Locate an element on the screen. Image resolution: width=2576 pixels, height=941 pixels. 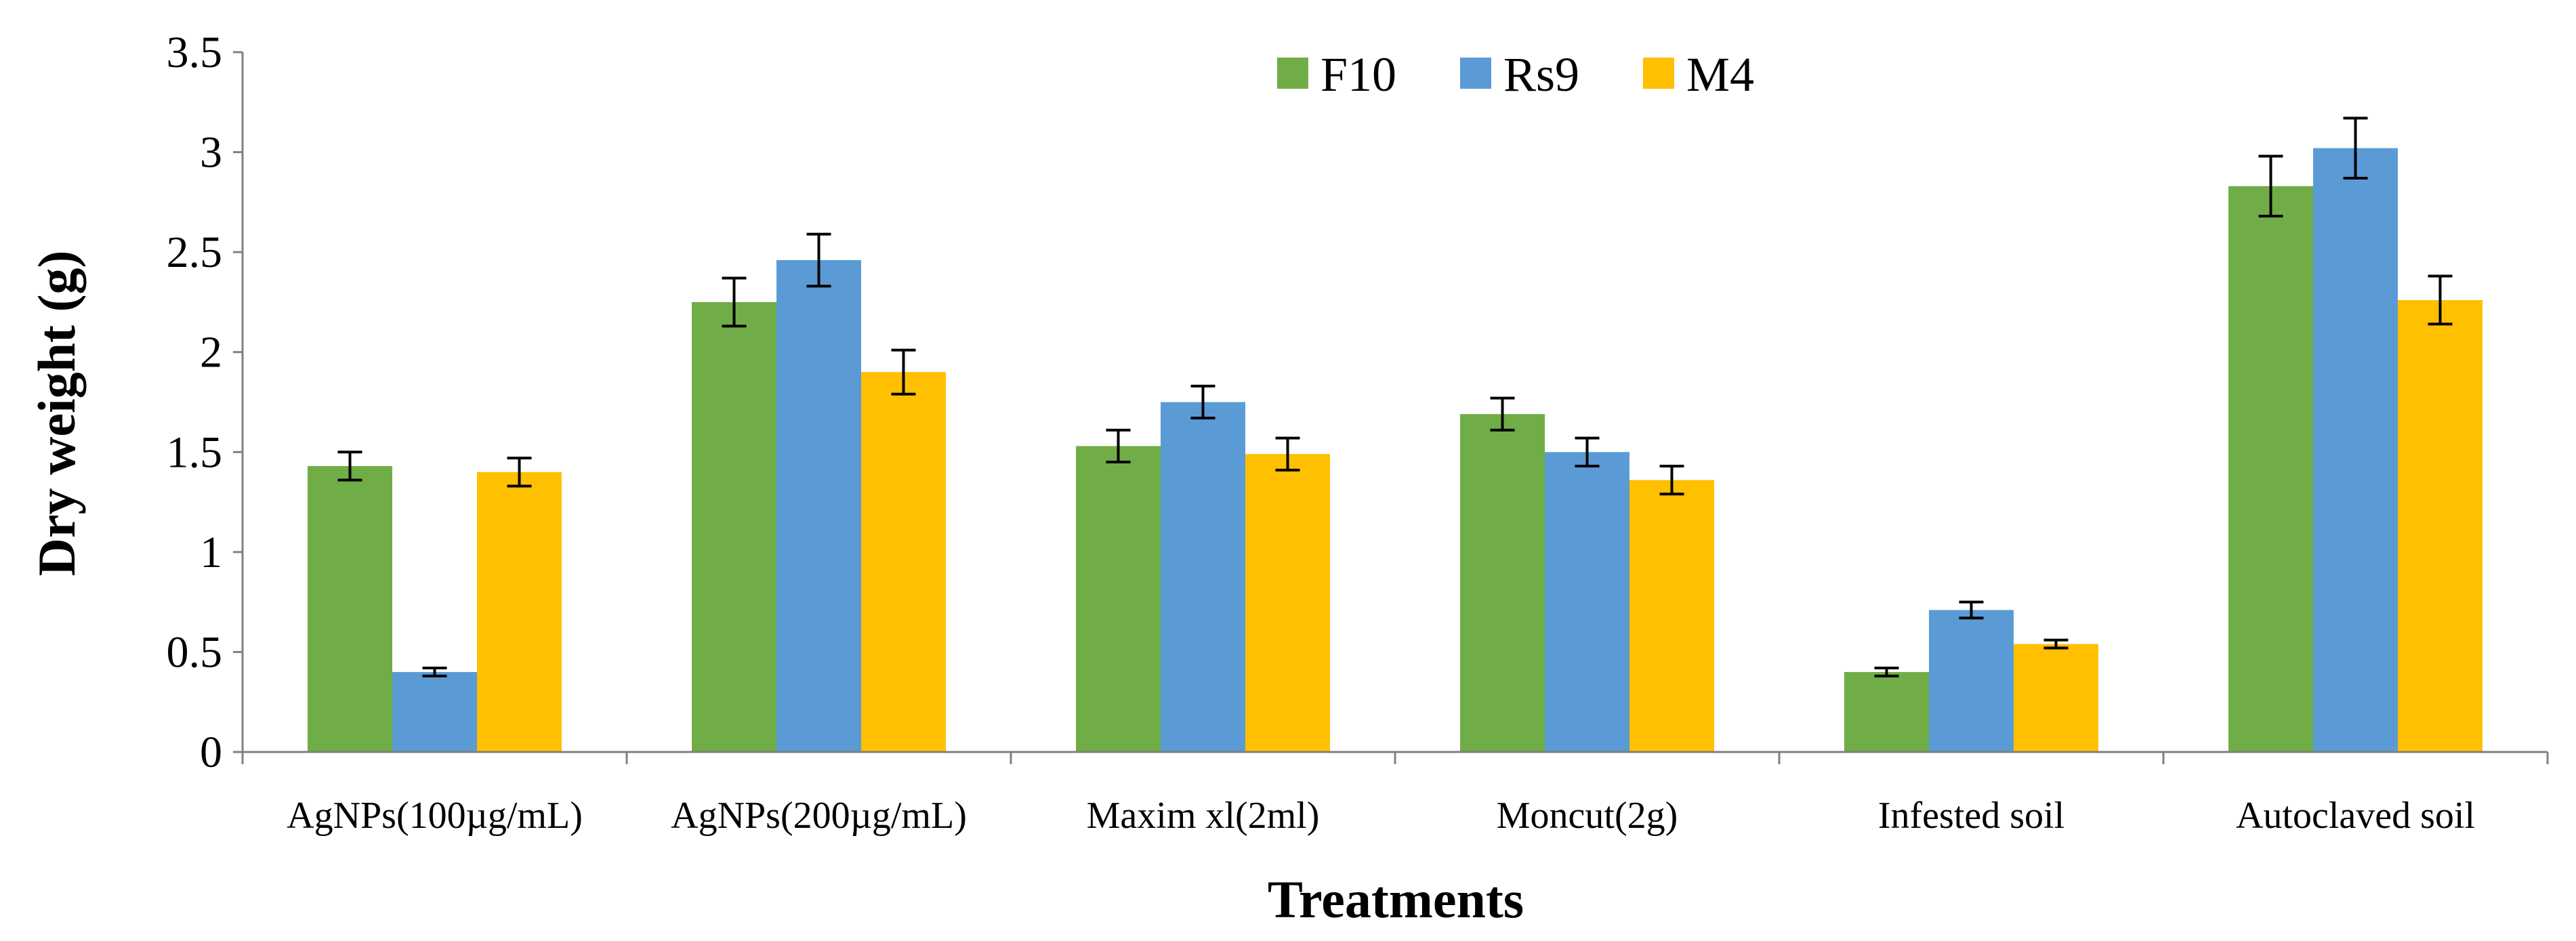
legend-swatch-rs9 is located at coordinates (1475, 73).